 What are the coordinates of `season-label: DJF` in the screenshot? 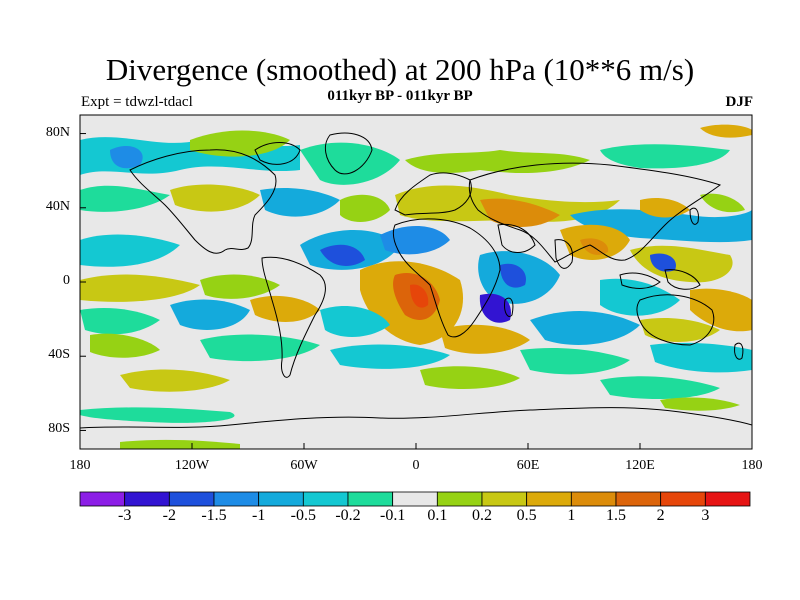 It's located at (739, 102).